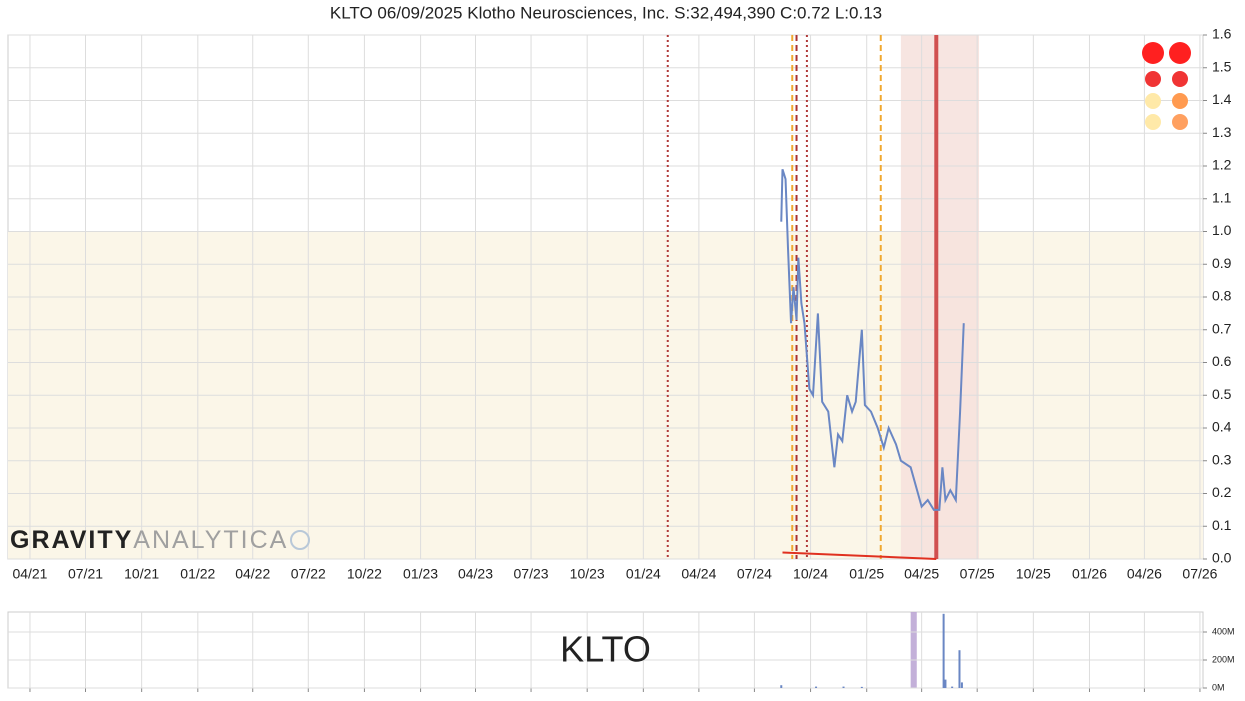 This screenshot has height=701, width=1245. I want to click on x-tick-label: 10/23, so click(587, 574).